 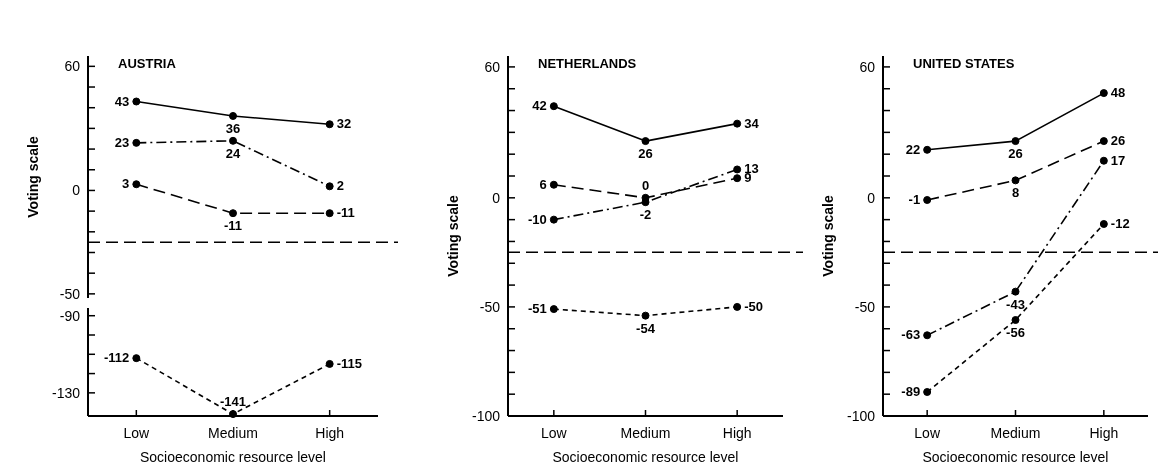 I want to click on data-label: -54, so click(x=646, y=328).